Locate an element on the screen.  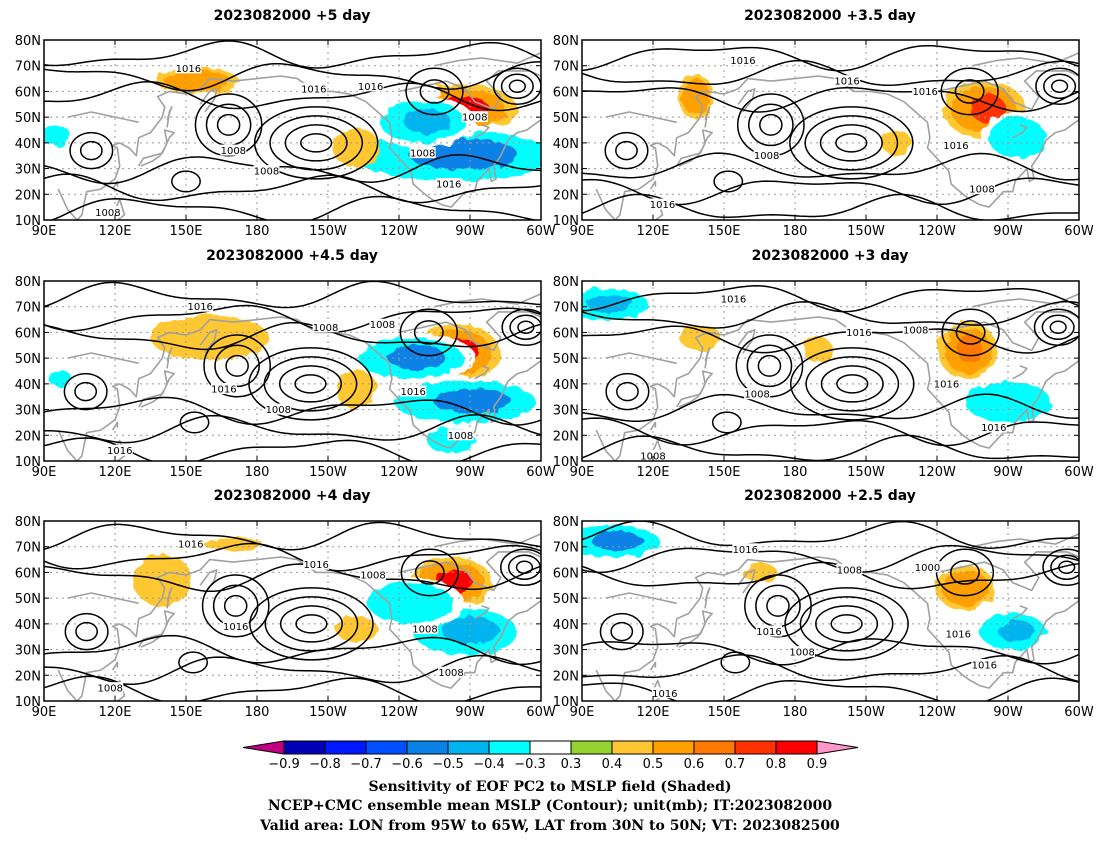
contour-label: 1000 is located at coordinates (927, 568).